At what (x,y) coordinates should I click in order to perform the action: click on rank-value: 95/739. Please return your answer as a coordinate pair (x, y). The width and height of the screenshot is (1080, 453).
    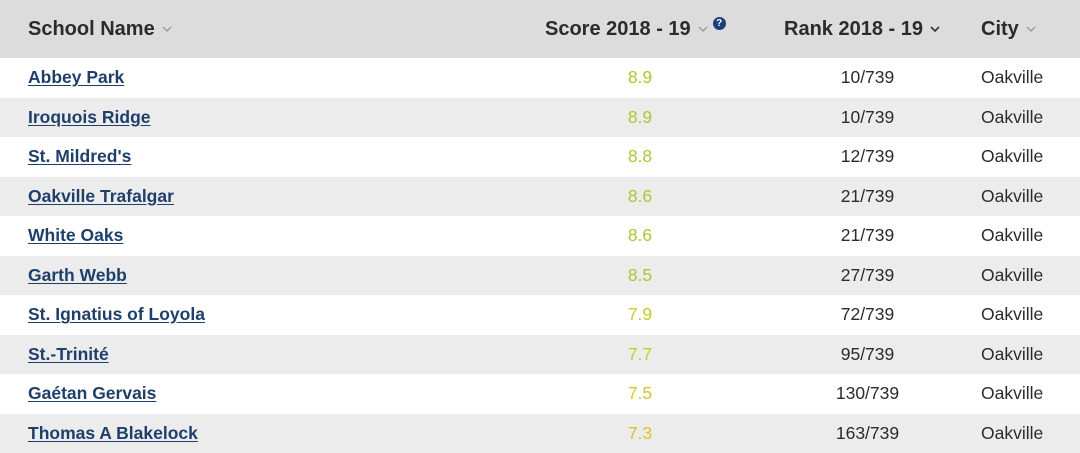
    Looking at the image, I should click on (867, 353).